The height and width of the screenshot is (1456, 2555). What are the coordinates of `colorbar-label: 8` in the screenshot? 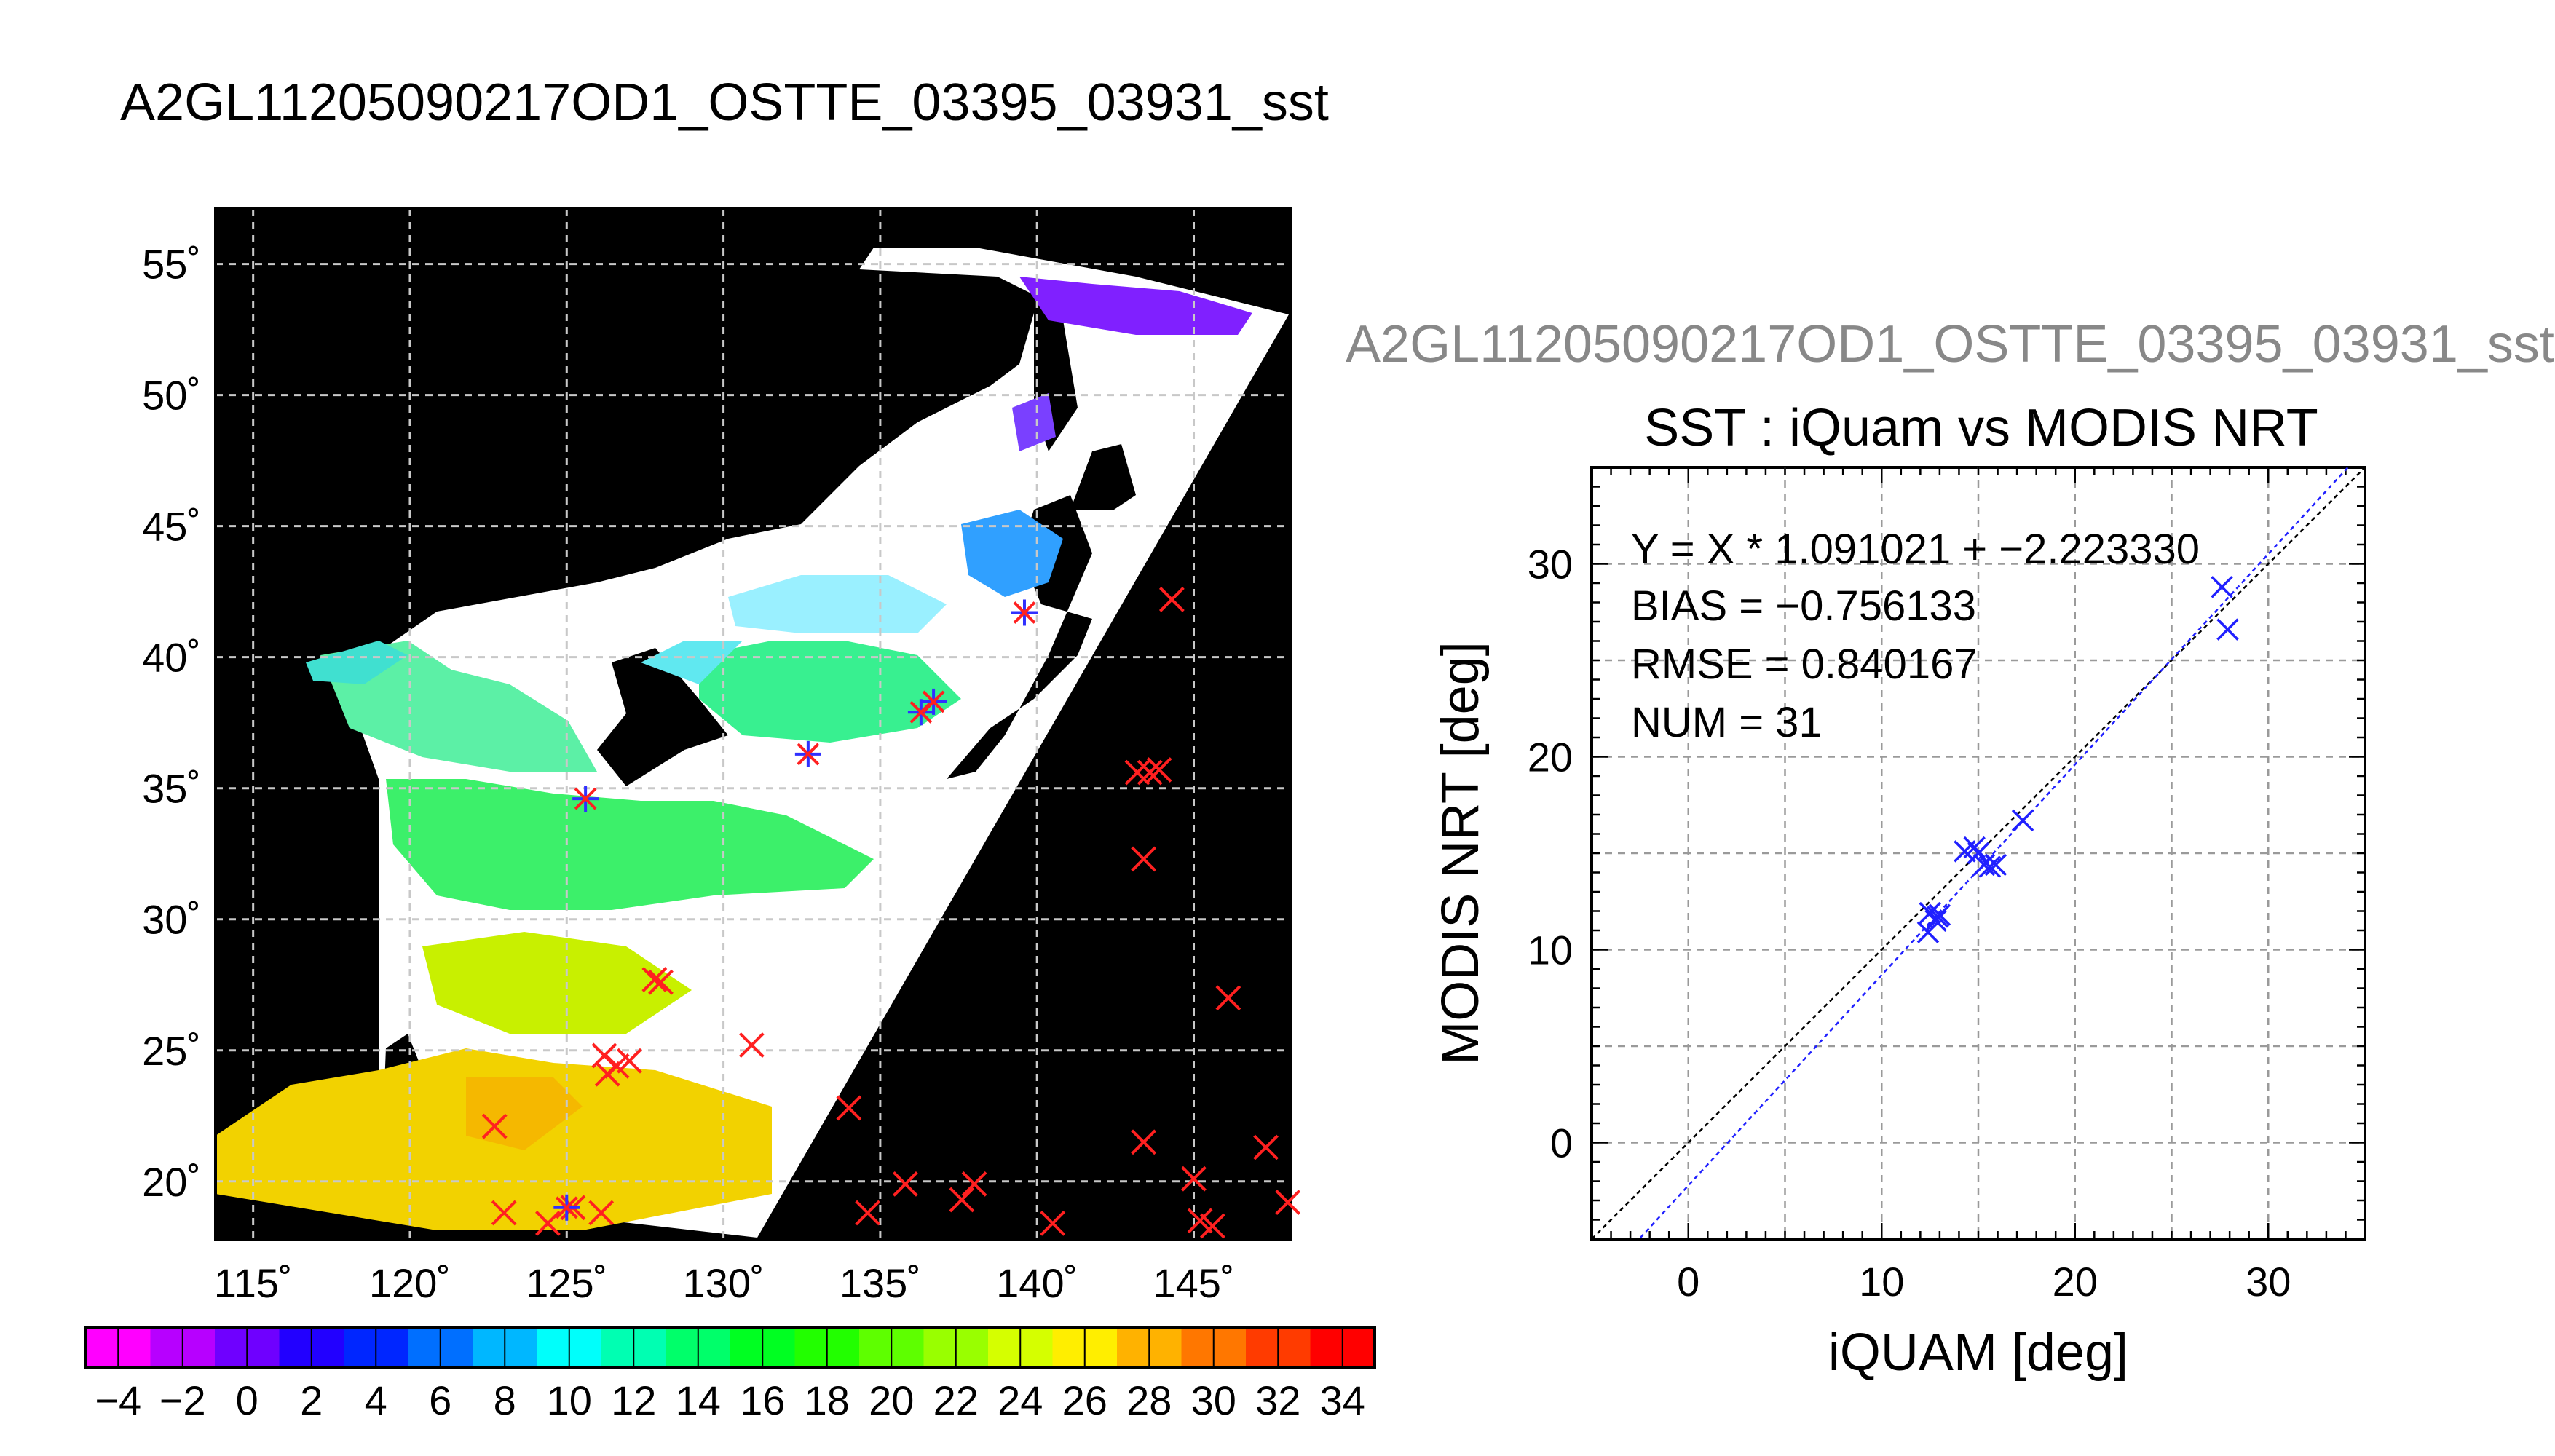 It's located at (505, 1400).